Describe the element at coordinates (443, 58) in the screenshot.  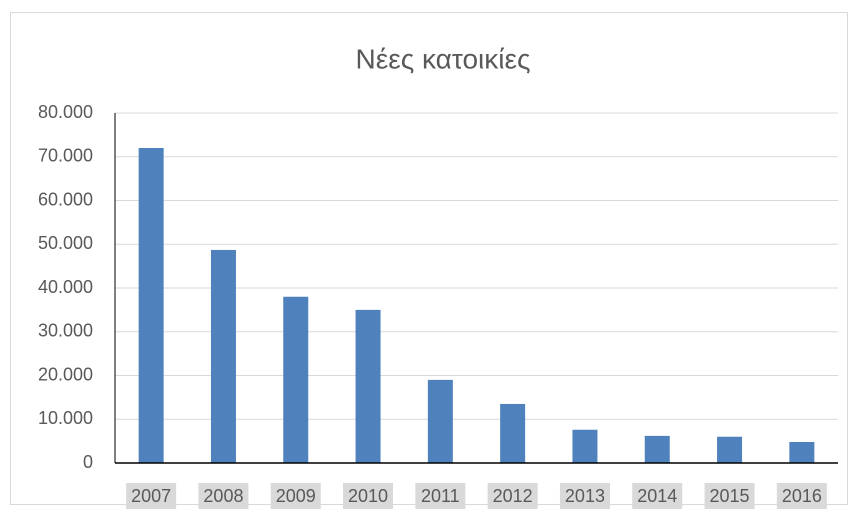
I see `chart-title: Νέες κατοικίες` at that location.